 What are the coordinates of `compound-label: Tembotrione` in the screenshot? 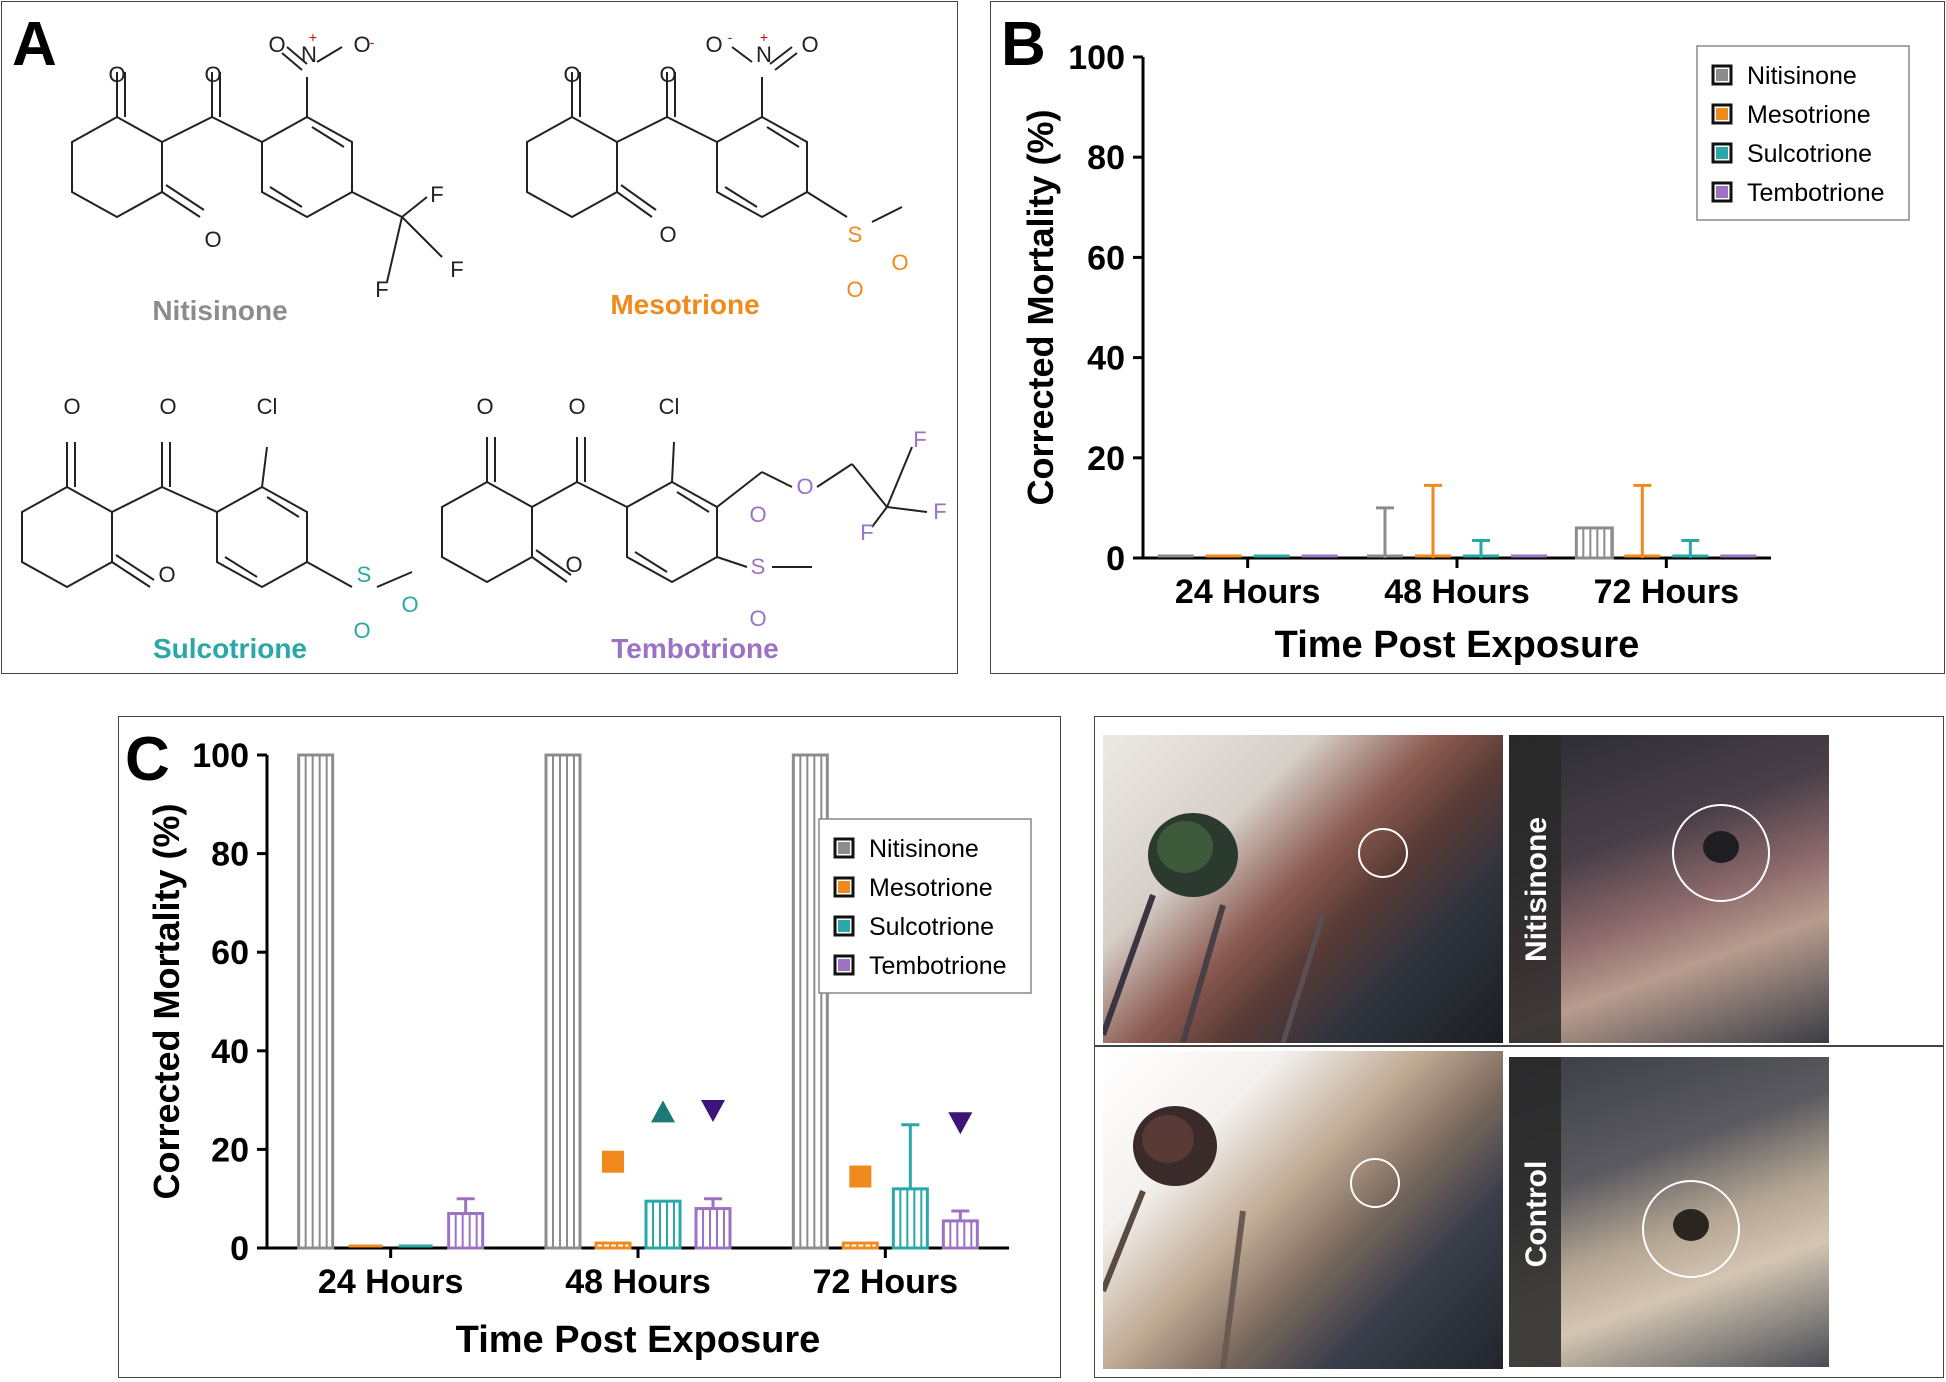 It's located at (694, 648).